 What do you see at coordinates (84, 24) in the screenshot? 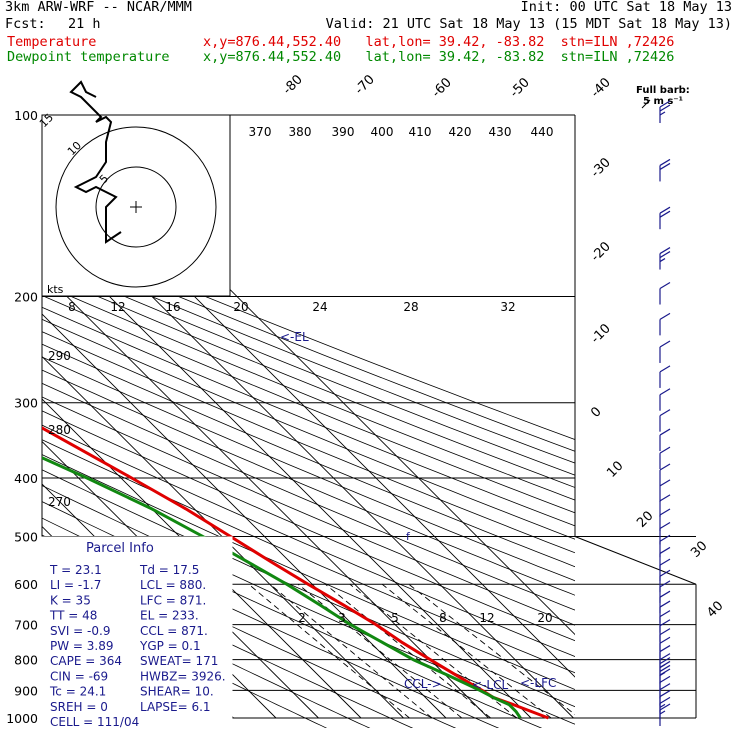
I see `forecast-hour: 21 h` at bounding box center [84, 24].